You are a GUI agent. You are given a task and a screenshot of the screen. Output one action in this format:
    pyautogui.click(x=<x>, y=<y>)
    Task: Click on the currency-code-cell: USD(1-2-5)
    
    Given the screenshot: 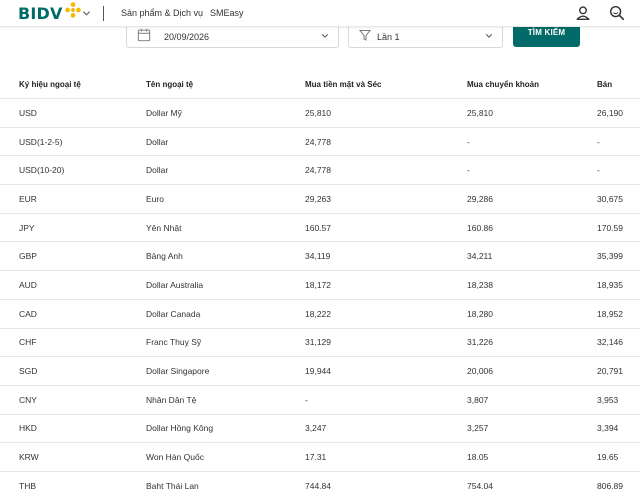 What is the action you would take?
    pyautogui.click(x=41, y=141)
    